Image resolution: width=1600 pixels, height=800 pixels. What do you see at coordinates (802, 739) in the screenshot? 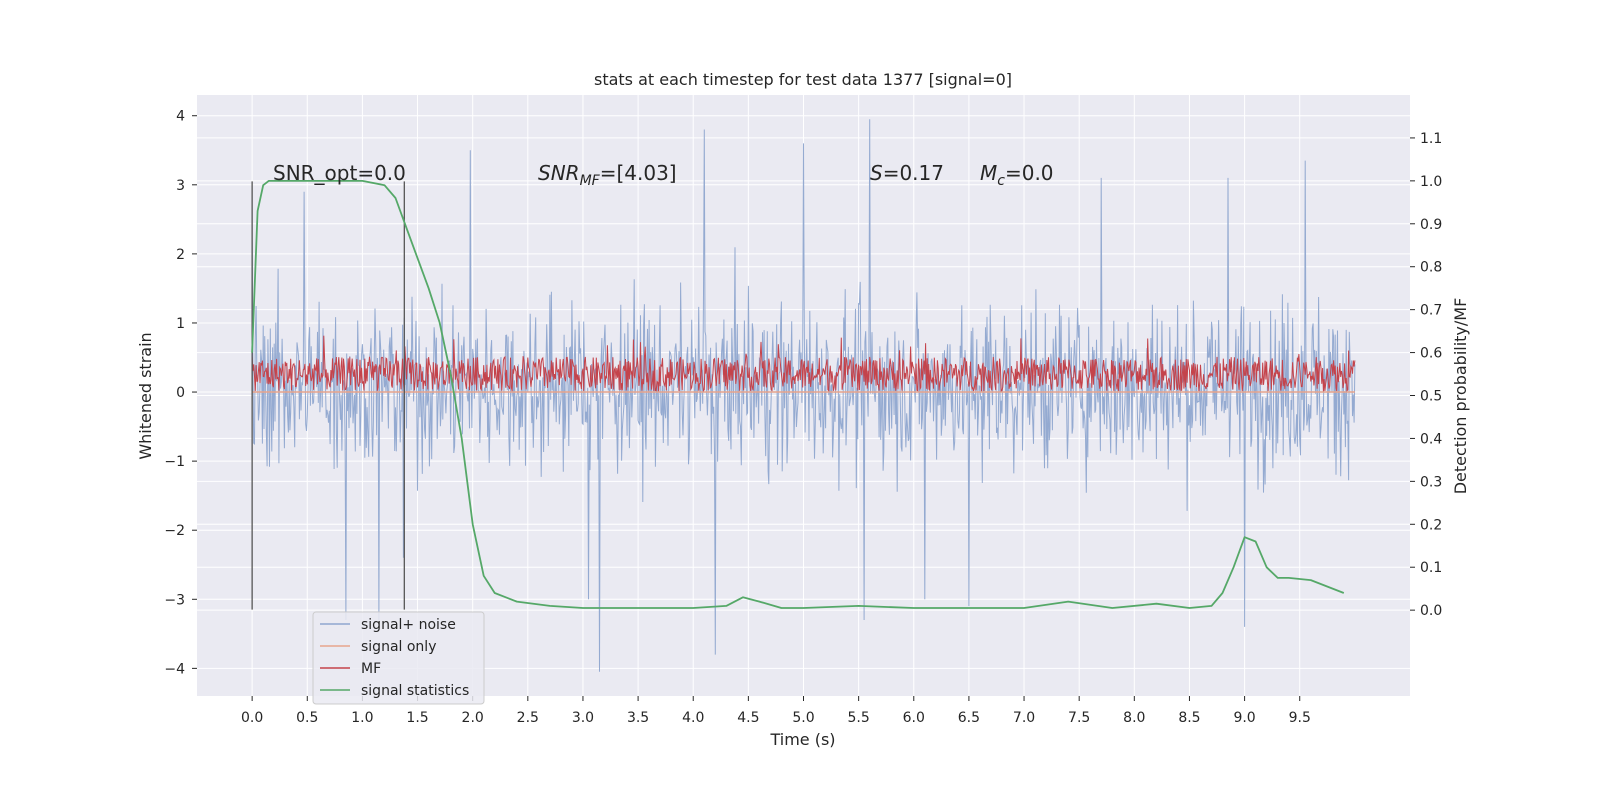
I see `x-axis-label: Time (s)` at bounding box center [802, 739].